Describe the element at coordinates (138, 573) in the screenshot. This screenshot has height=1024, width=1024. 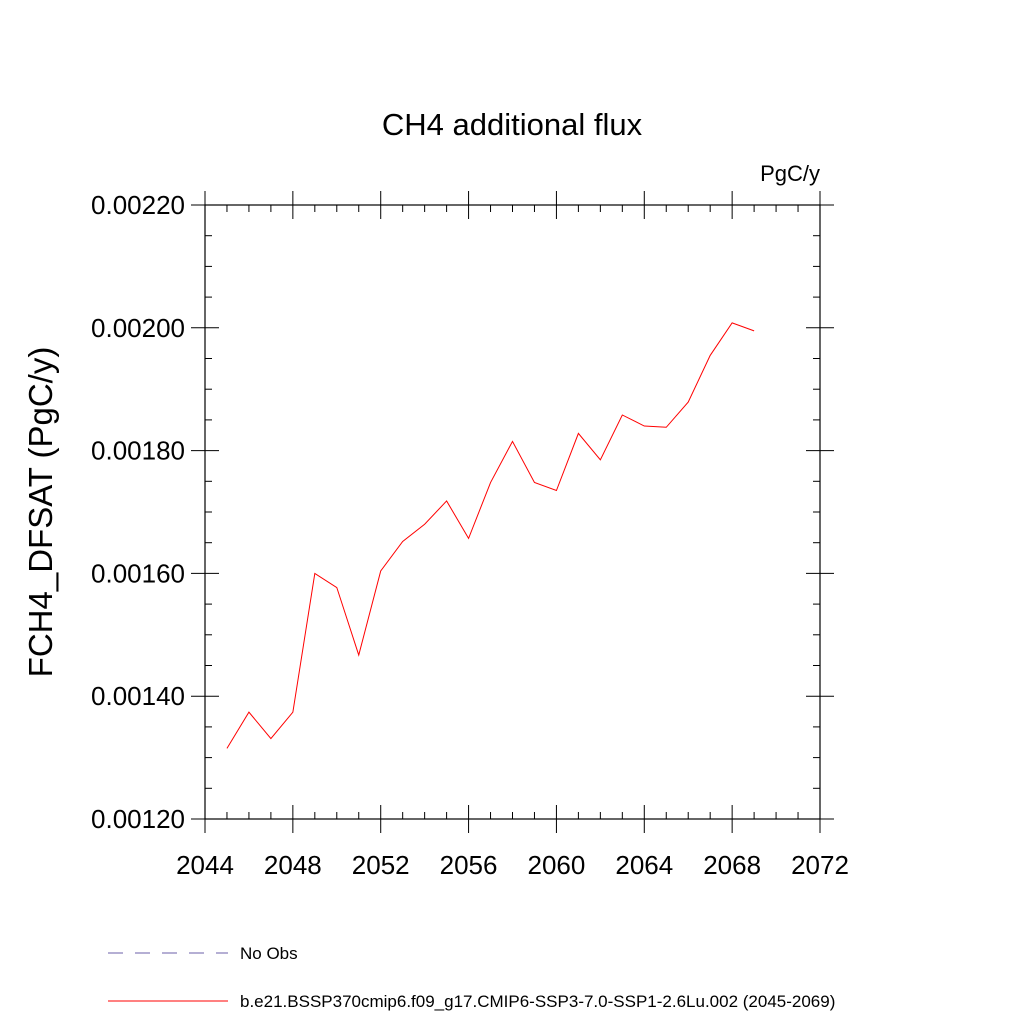
I see `y-tick-label: 0.00160` at that location.